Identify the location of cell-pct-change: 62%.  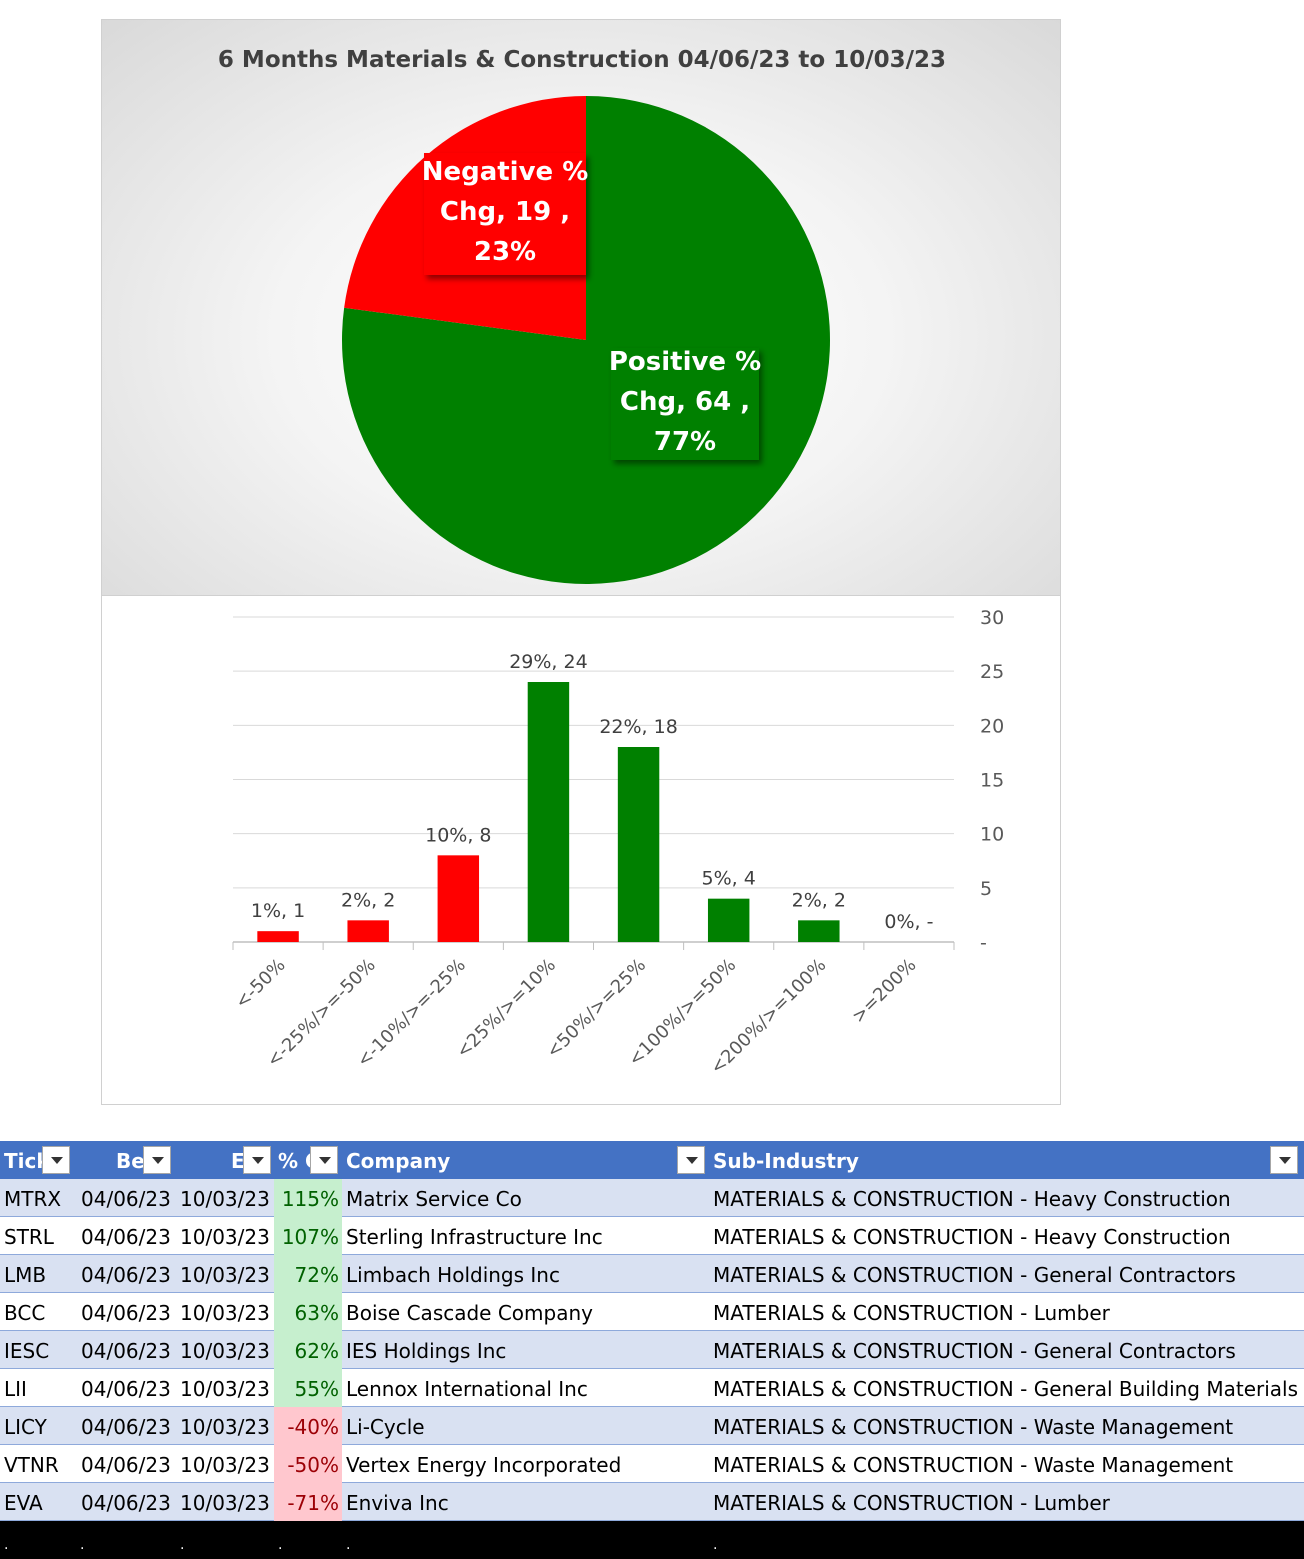
(308, 1350).